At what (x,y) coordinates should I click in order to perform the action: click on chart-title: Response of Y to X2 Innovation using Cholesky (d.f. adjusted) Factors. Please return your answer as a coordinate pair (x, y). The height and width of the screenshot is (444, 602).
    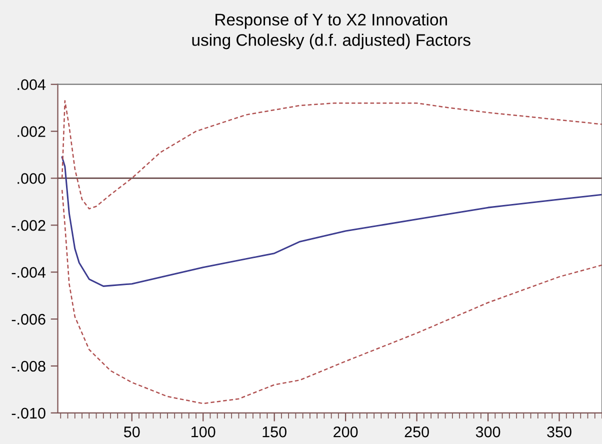
    Looking at the image, I should click on (331, 31).